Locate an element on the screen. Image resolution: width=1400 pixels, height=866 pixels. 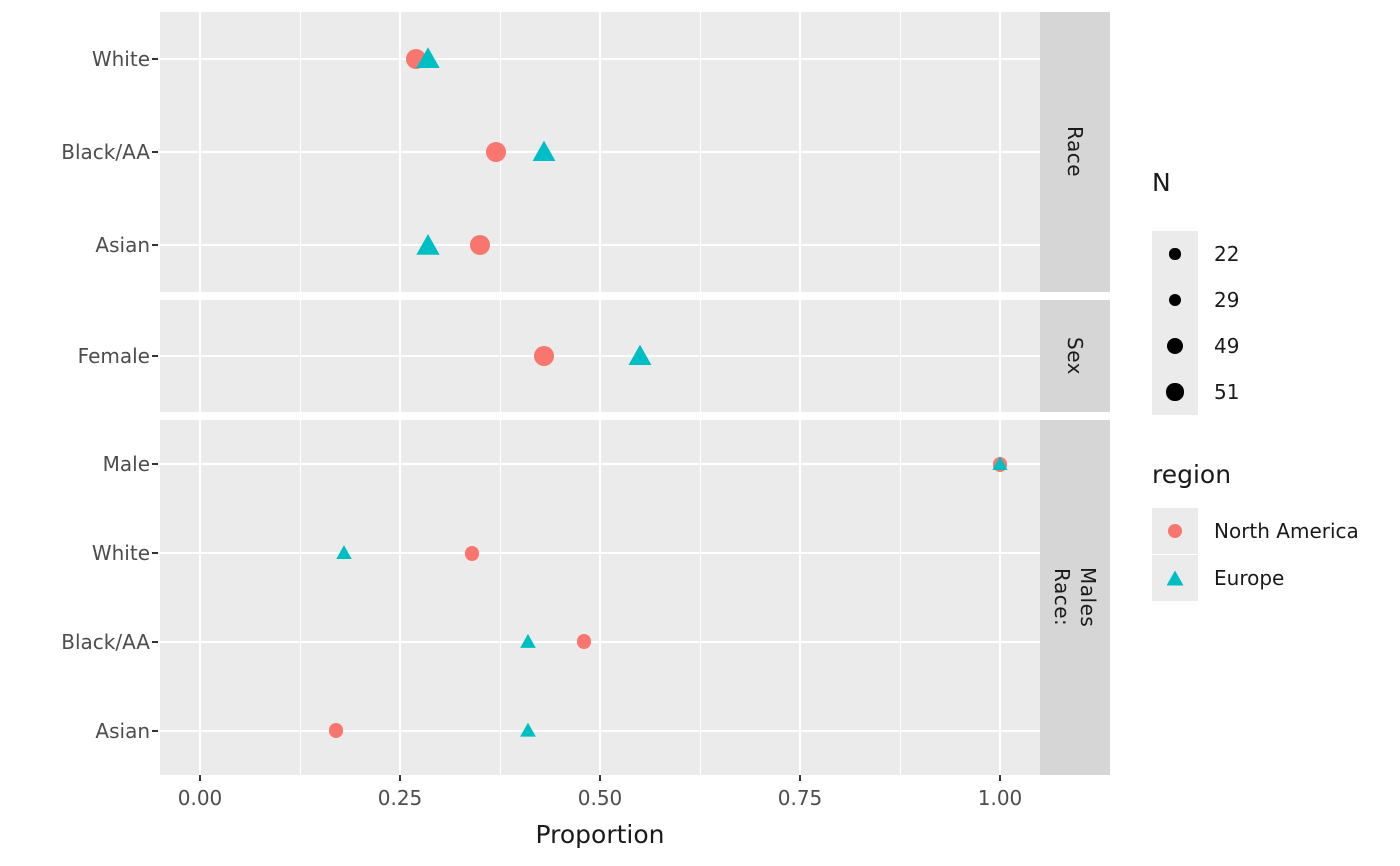
facet-strip-label: Race is located at coordinates (1075, 152).